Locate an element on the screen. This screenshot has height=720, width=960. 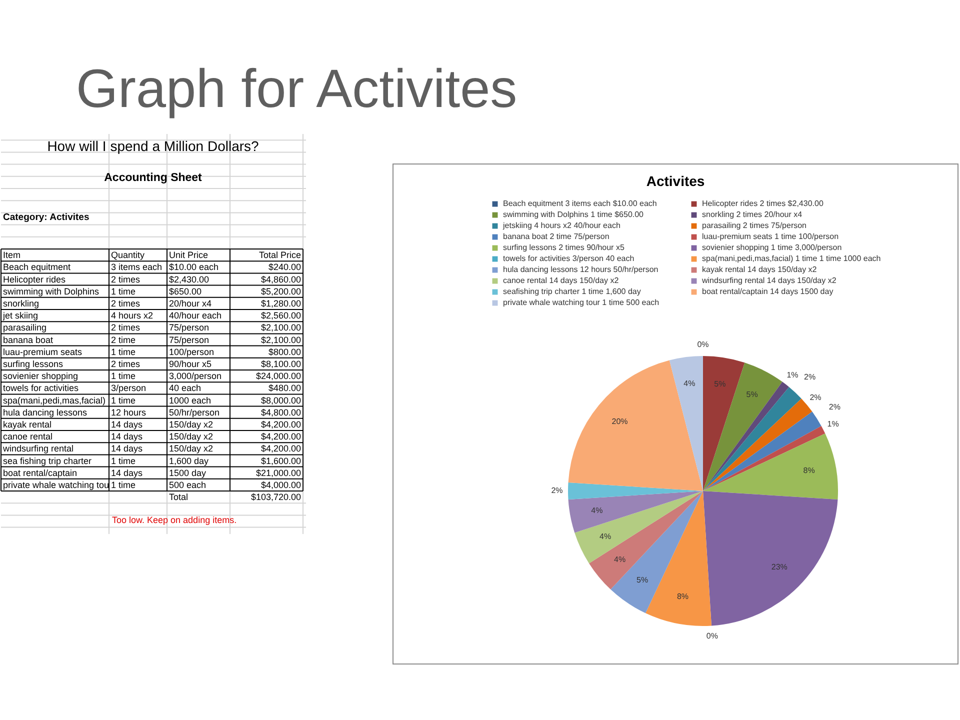
text: 40/hour each is located at coordinates (195, 315).